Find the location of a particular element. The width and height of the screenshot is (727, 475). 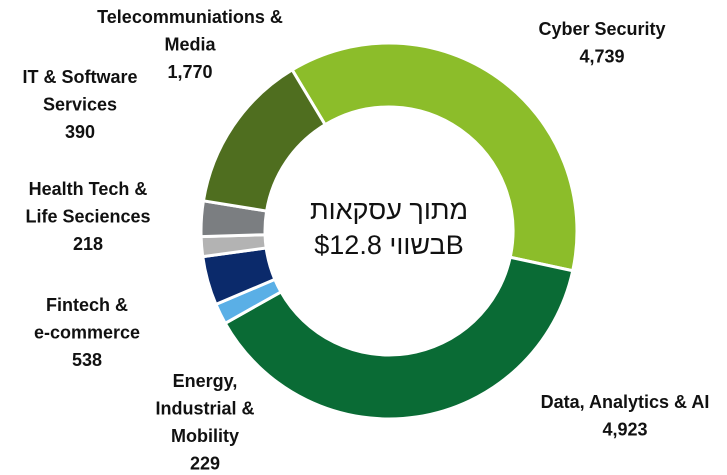

center-text: מתוך עסקאות is located at coordinates (389, 210).